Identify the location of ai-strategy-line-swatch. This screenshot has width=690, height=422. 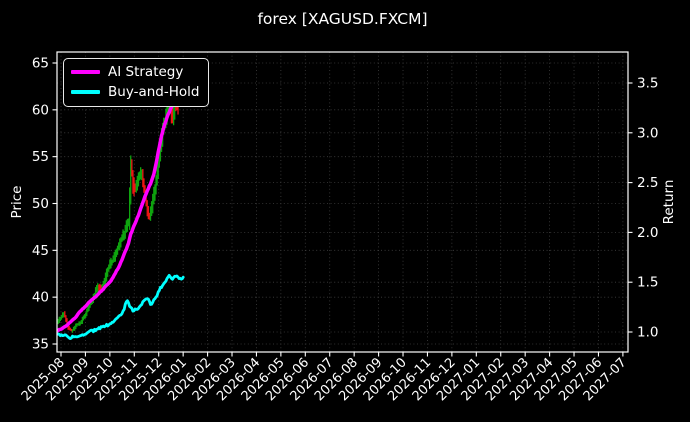
(85, 72).